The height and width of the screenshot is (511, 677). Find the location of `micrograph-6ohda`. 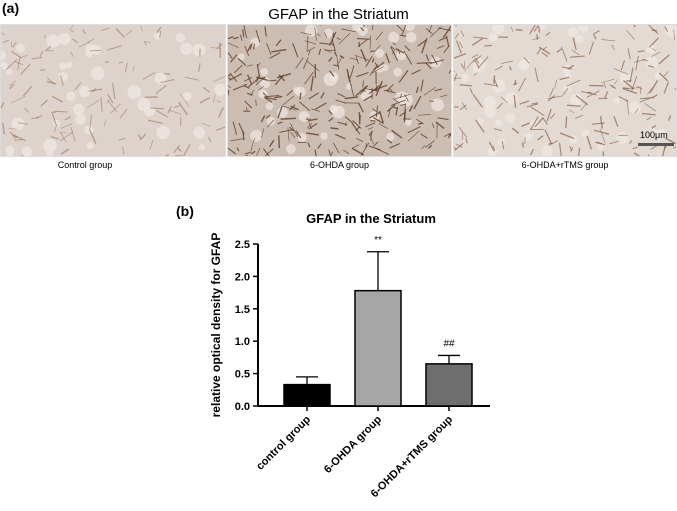

micrograph-6ohda is located at coordinates (339, 90).